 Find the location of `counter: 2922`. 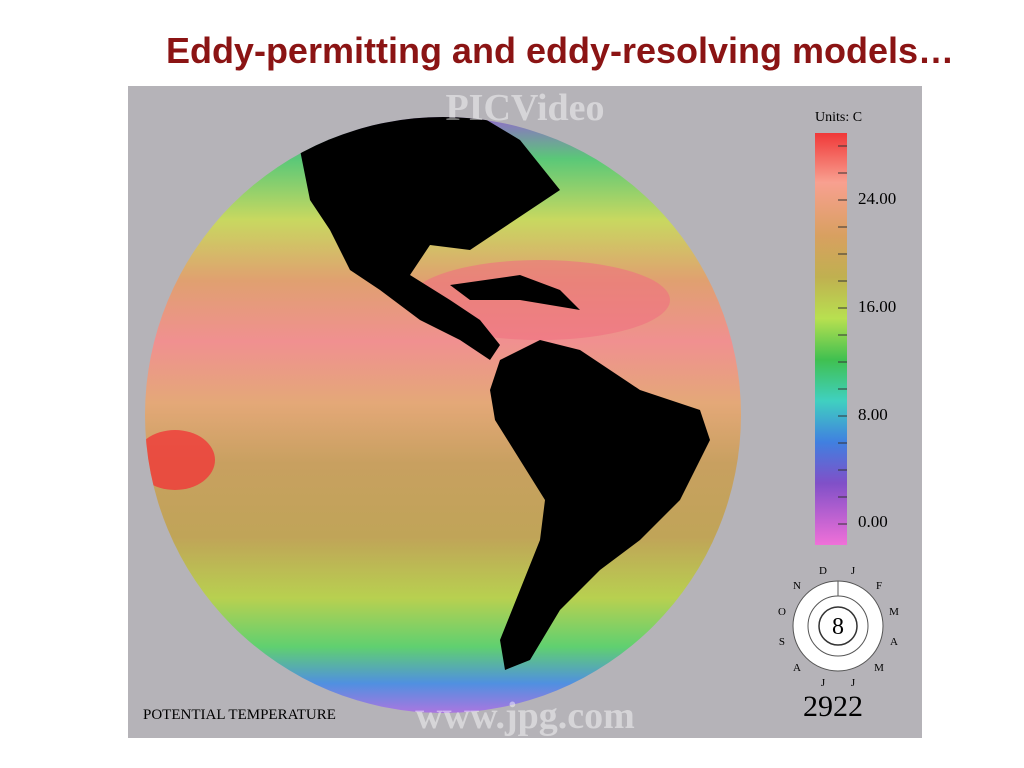

counter: 2922 is located at coordinates (833, 706).